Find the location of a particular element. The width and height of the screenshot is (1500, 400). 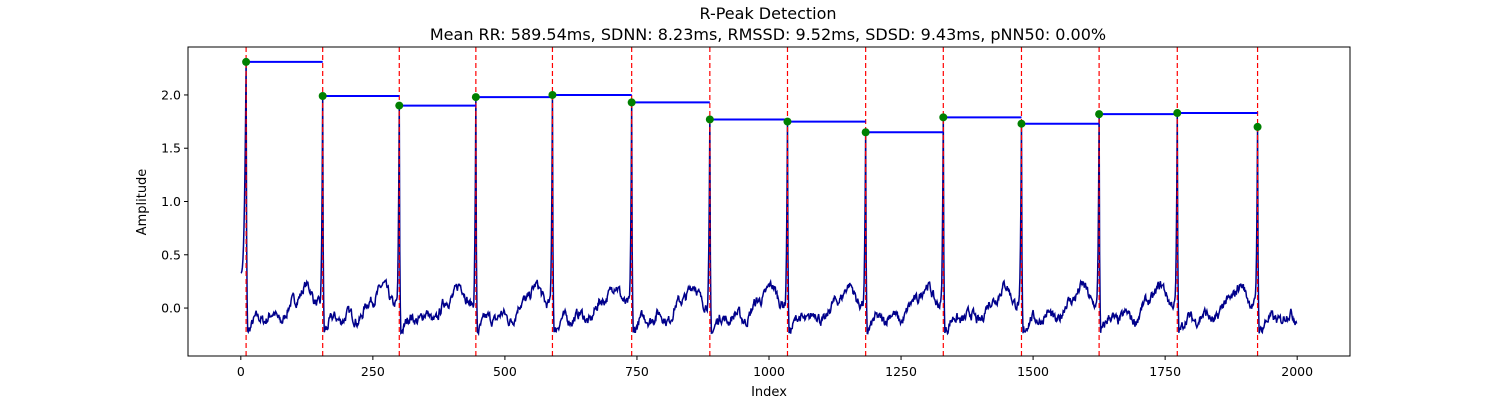

x-tick-label: 750 is located at coordinates (637, 371).